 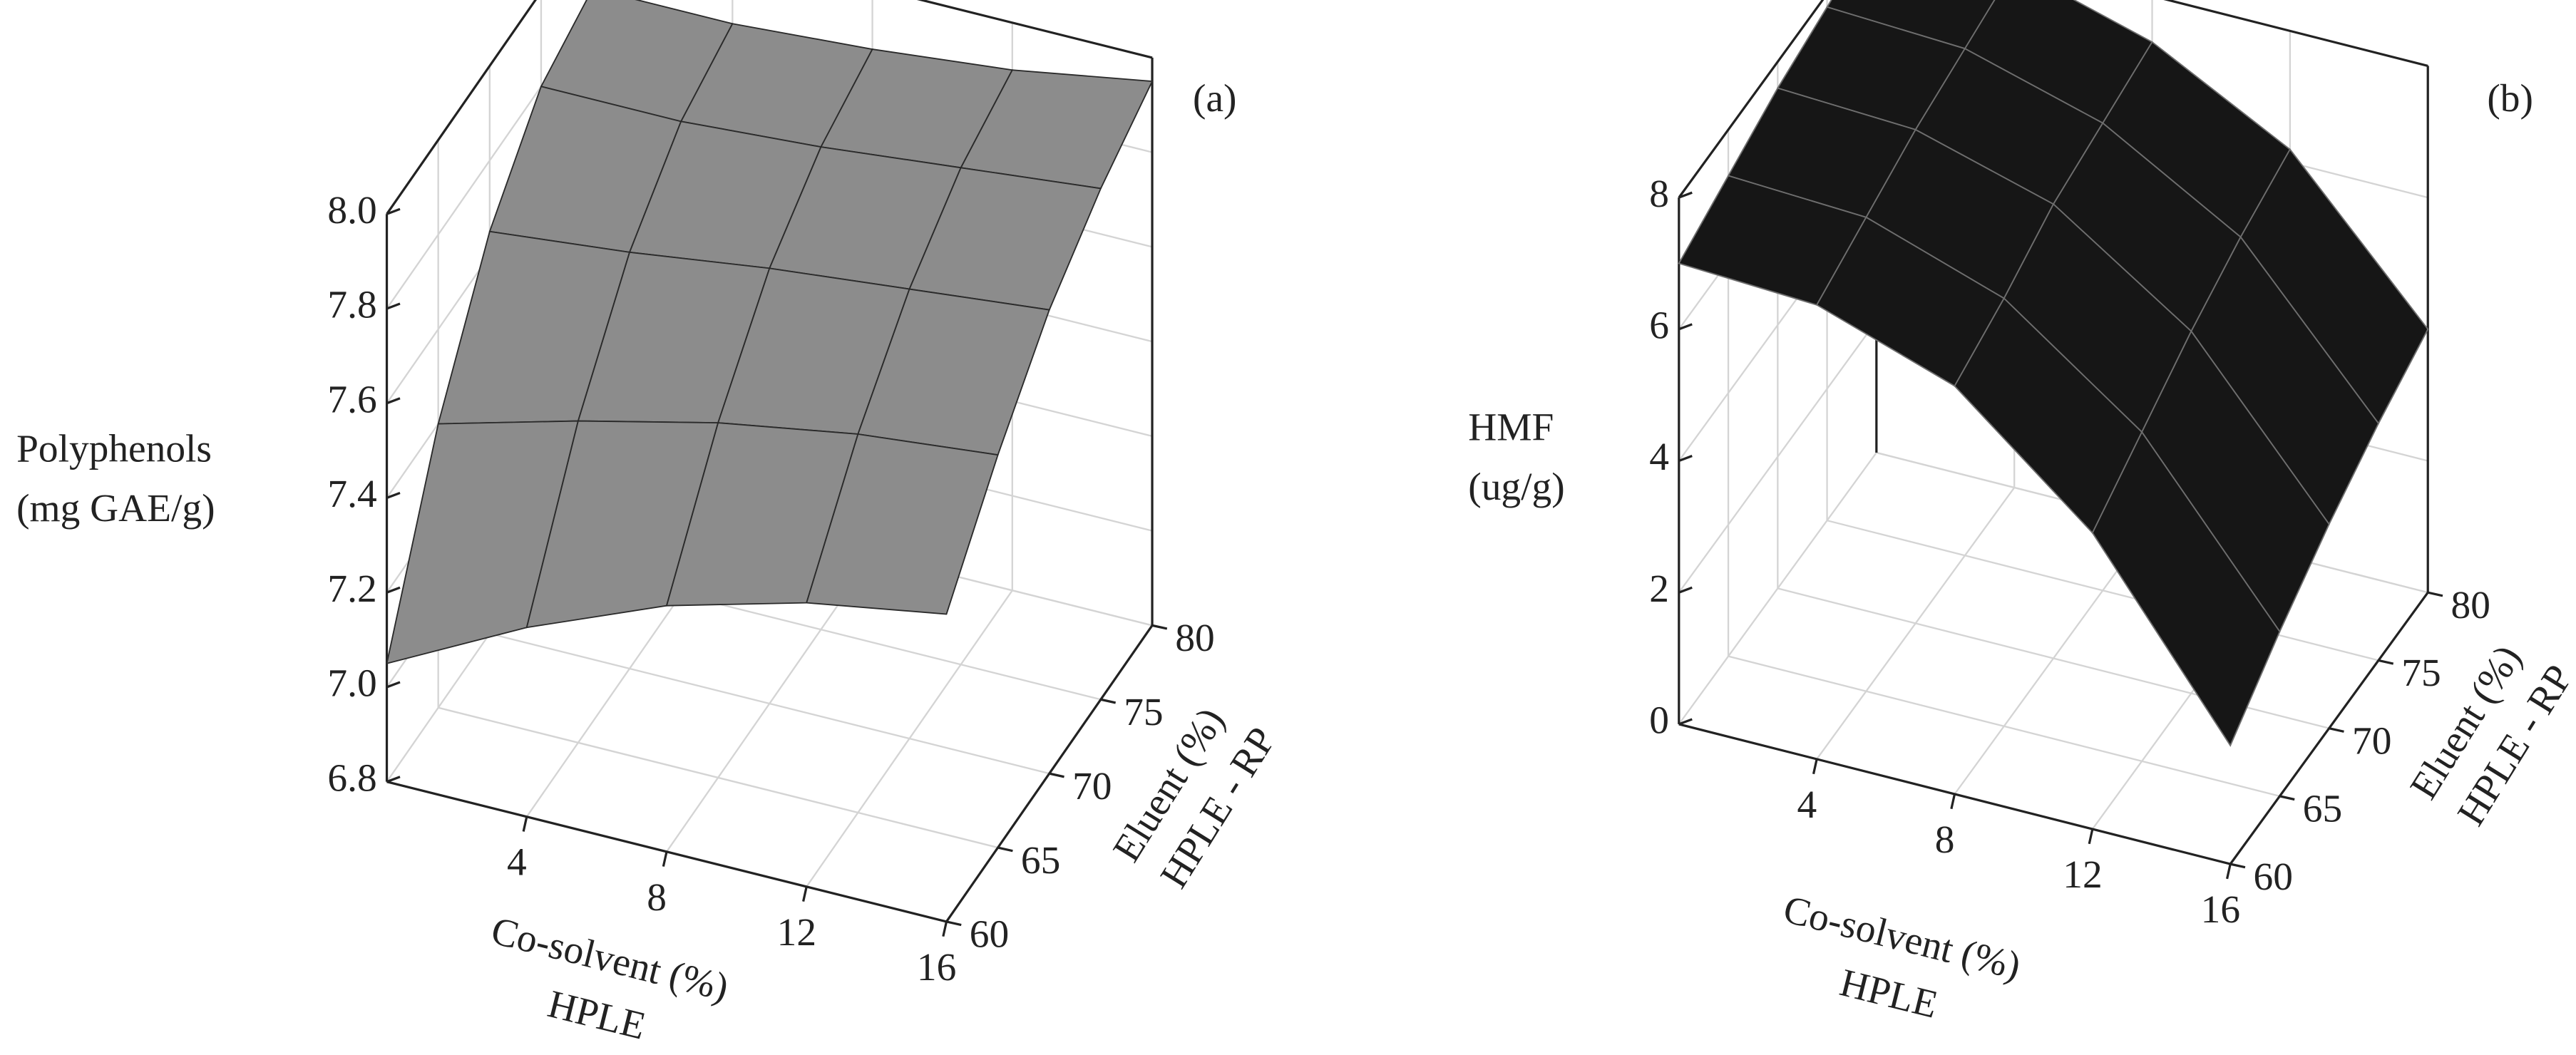 What do you see at coordinates (1511, 427) in the screenshot?
I see `z-axis-title: HMF` at bounding box center [1511, 427].